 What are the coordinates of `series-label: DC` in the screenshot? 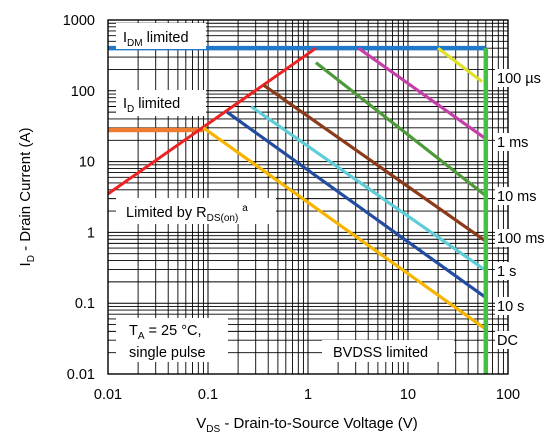 It's located at (507, 341).